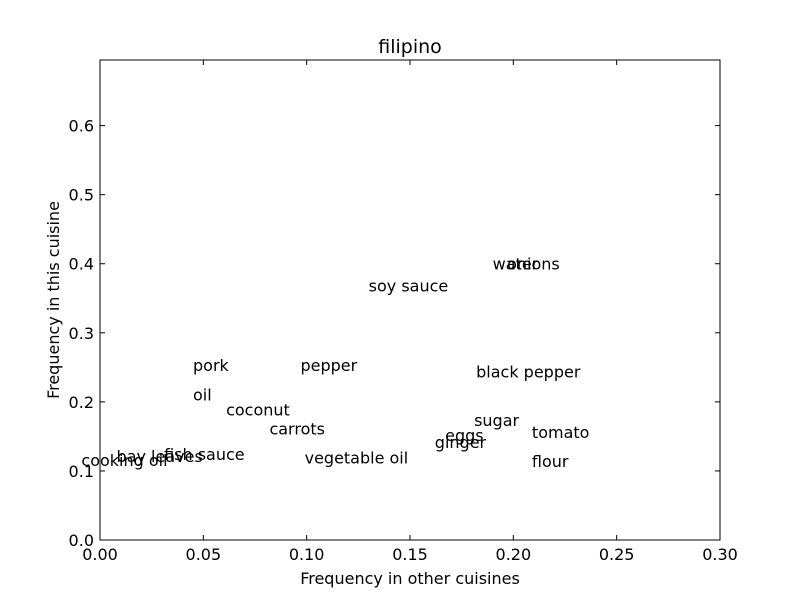 Image resolution: width=800 pixels, height=600 pixels. Describe the element at coordinates (204, 454) in the screenshot. I see `point-label: fish sauce` at that location.